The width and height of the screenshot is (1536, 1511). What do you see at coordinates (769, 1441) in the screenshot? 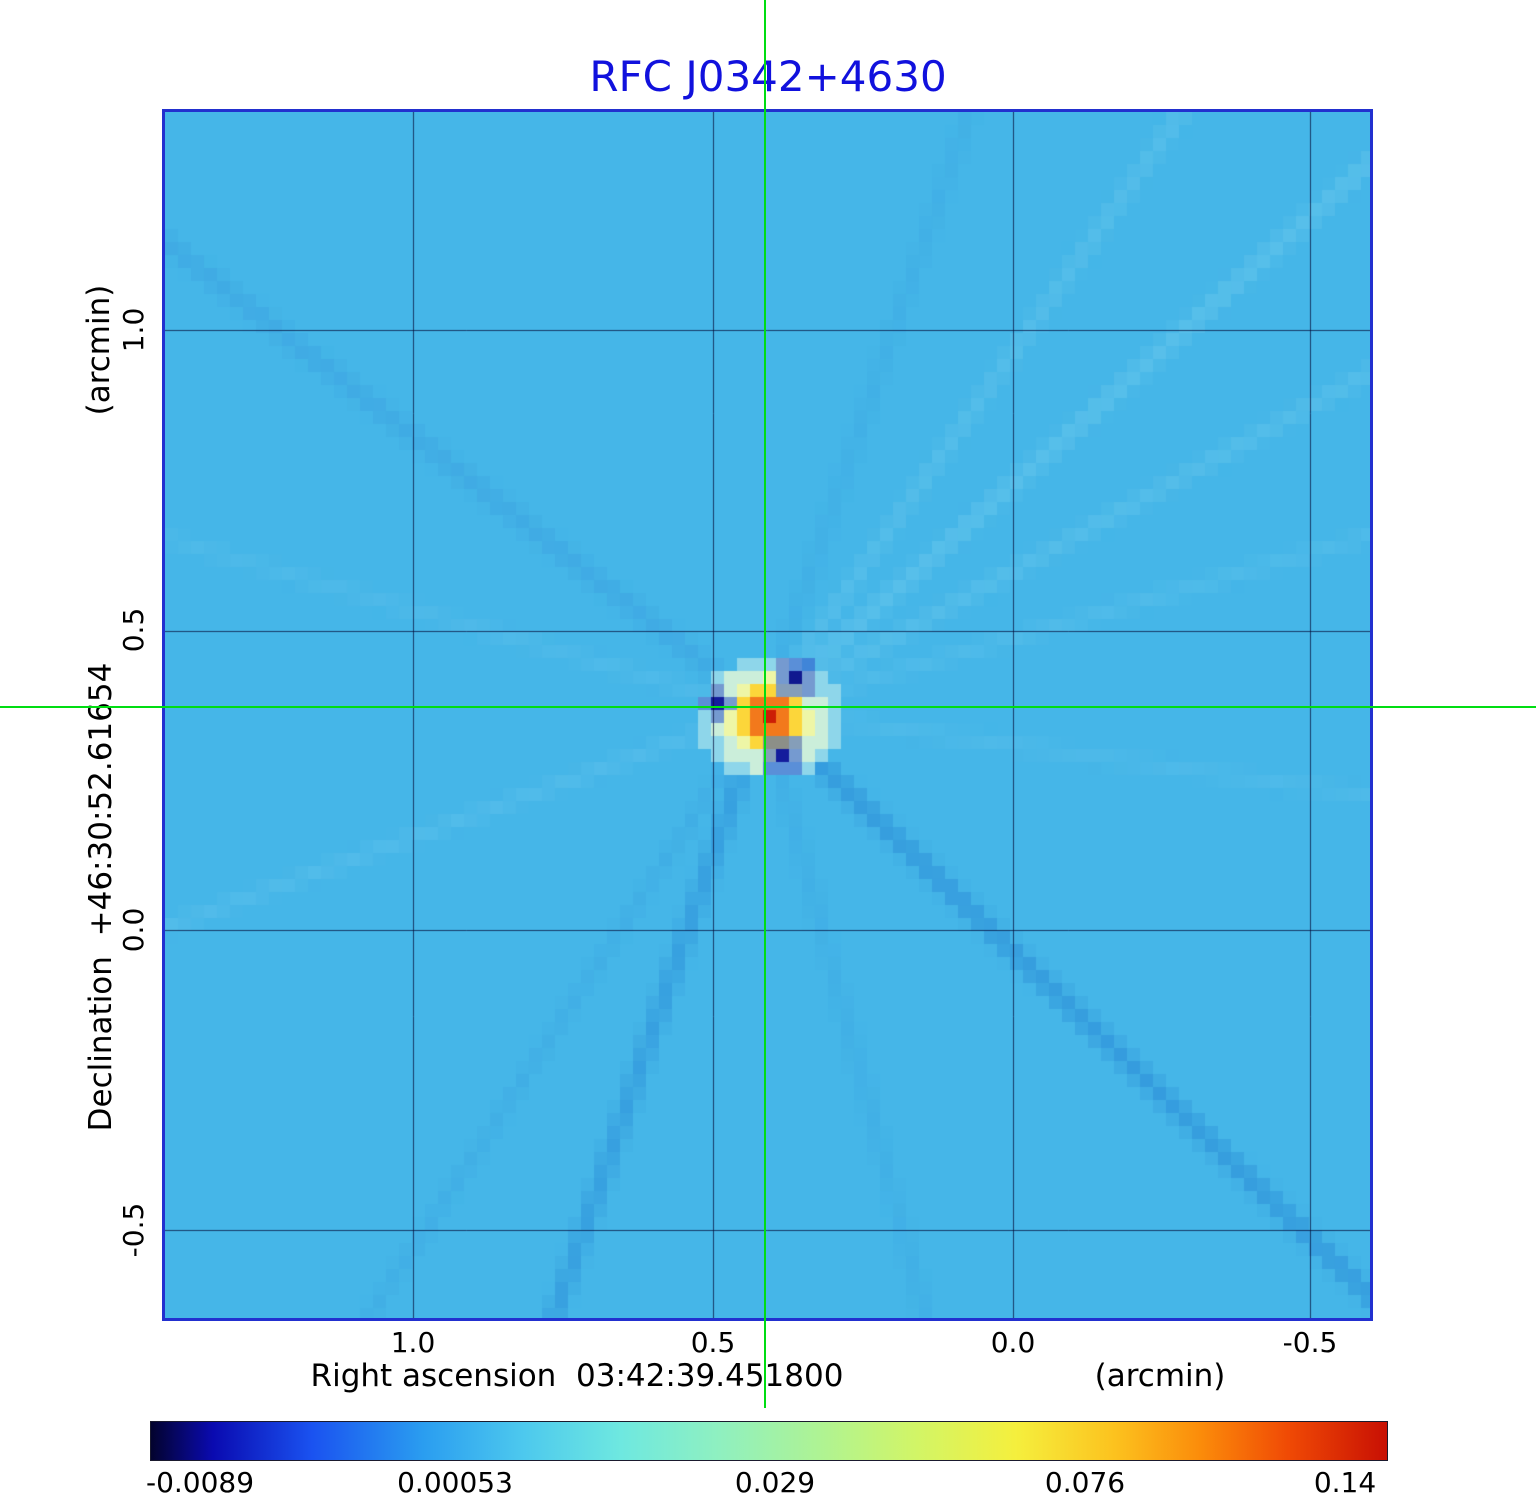
I see `colorbar-gradient` at bounding box center [769, 1441].